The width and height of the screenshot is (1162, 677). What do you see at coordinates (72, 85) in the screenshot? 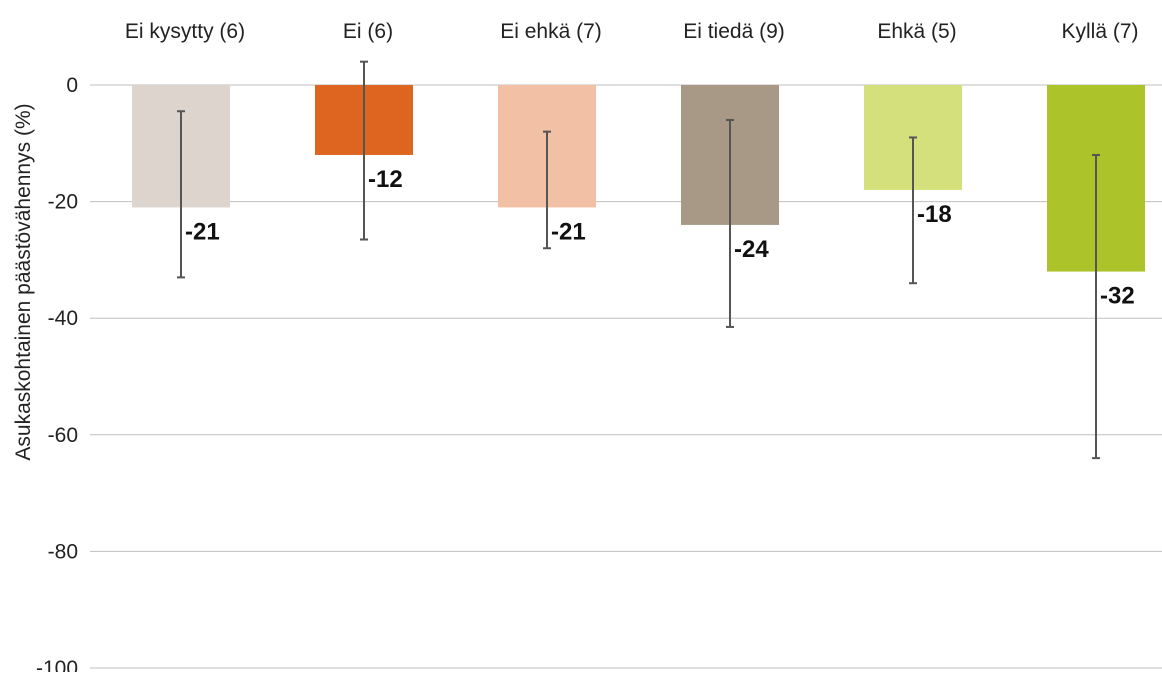
I see `y-tick-label: 0` at bounding box center [72, 85].